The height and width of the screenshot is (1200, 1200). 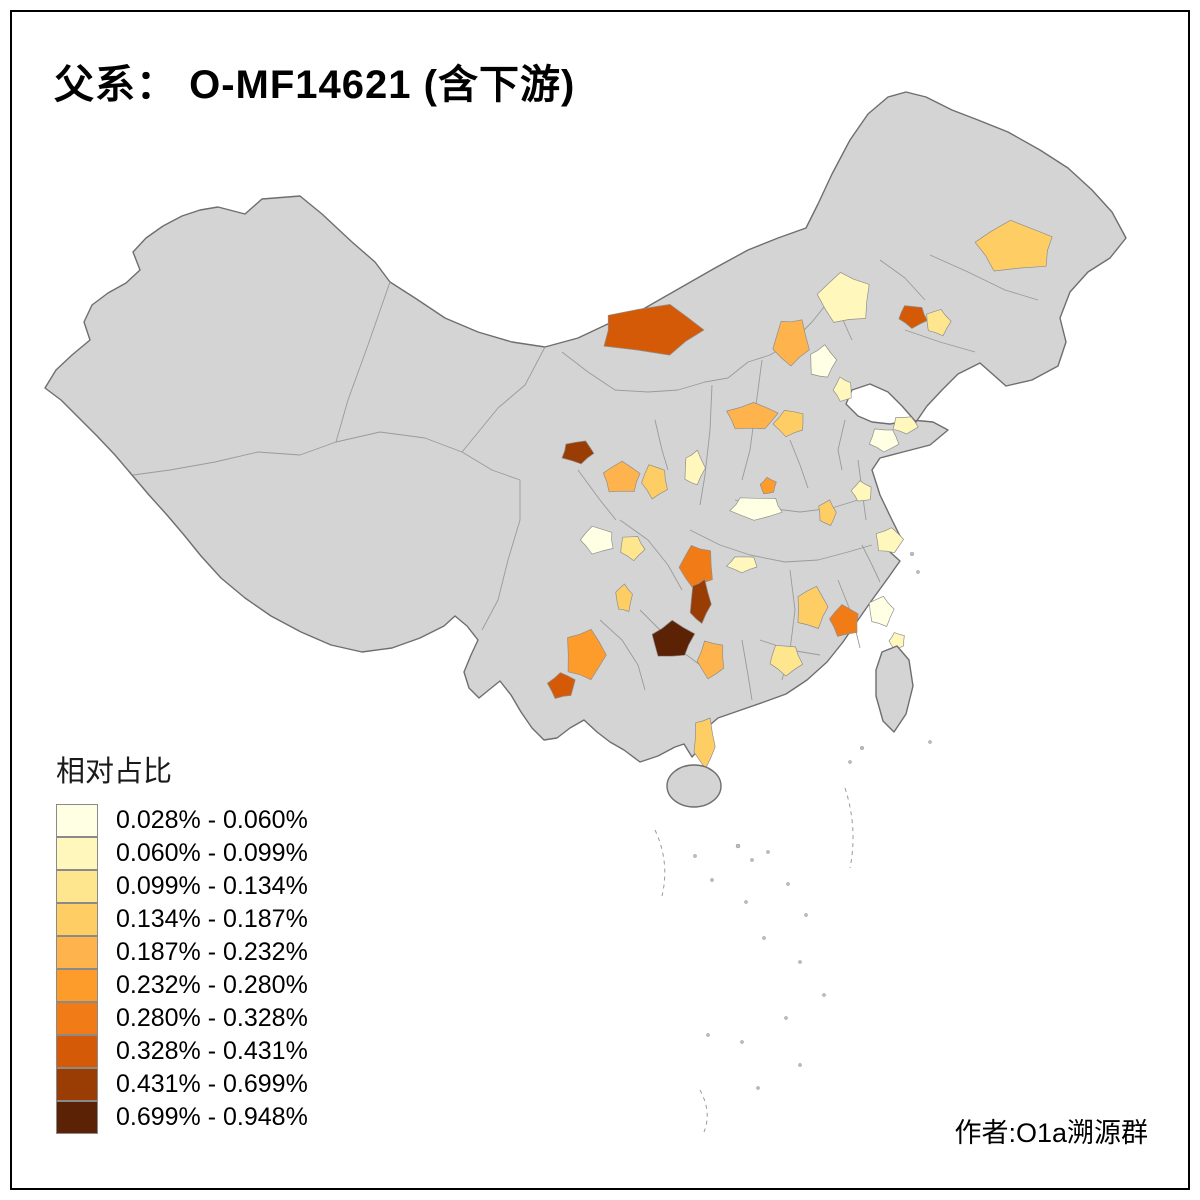 I want to click on legend-row: 0.431% - 0.699%, so click(x=182, y=1084).